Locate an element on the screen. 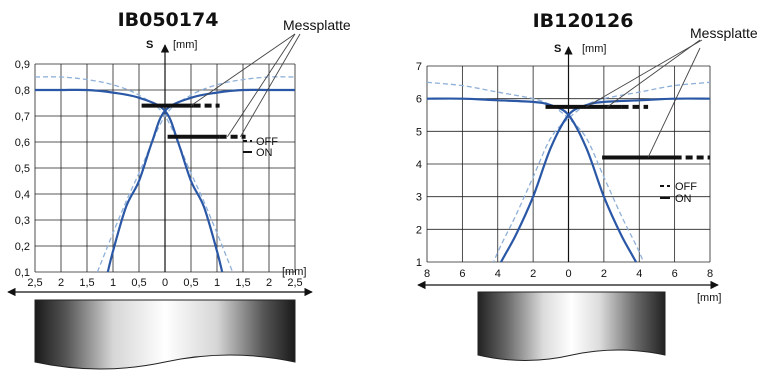 This screenshot has width=776, height=380. y-tick-label: 6 is located at coordinates (419, 100).